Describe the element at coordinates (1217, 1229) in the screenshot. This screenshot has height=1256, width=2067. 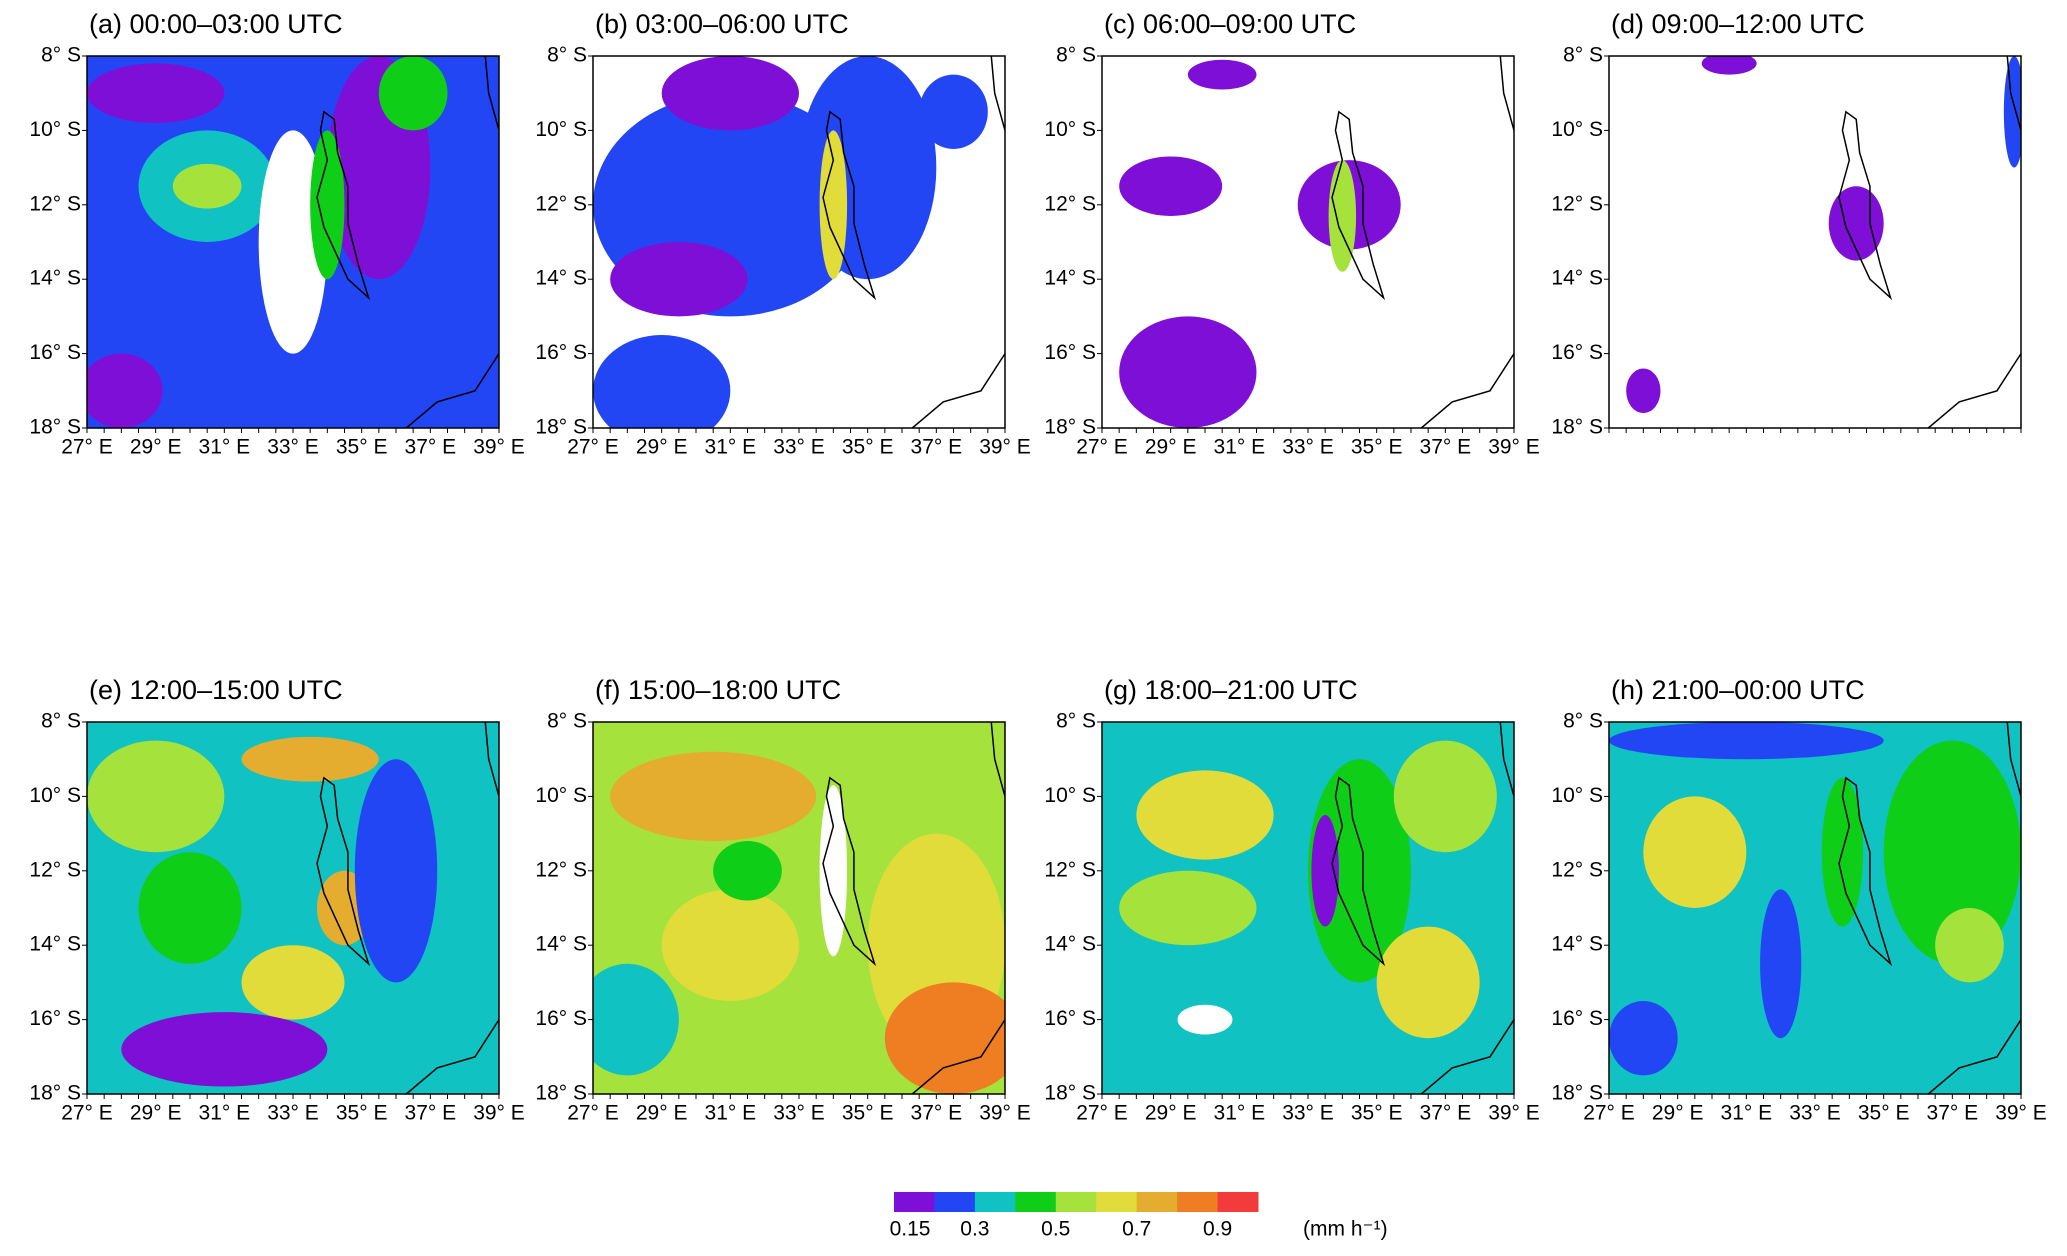
I see `colorbar-label: 0.9` at that location.